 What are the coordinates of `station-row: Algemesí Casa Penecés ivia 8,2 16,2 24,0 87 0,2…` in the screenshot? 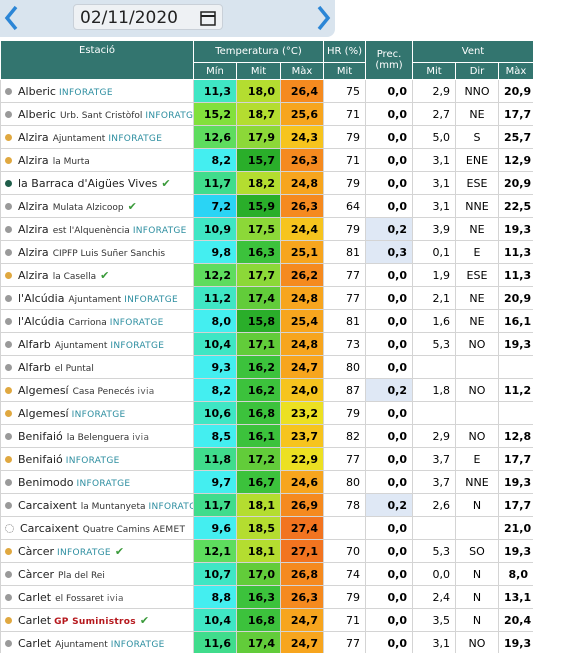 It's located at (266, 390).